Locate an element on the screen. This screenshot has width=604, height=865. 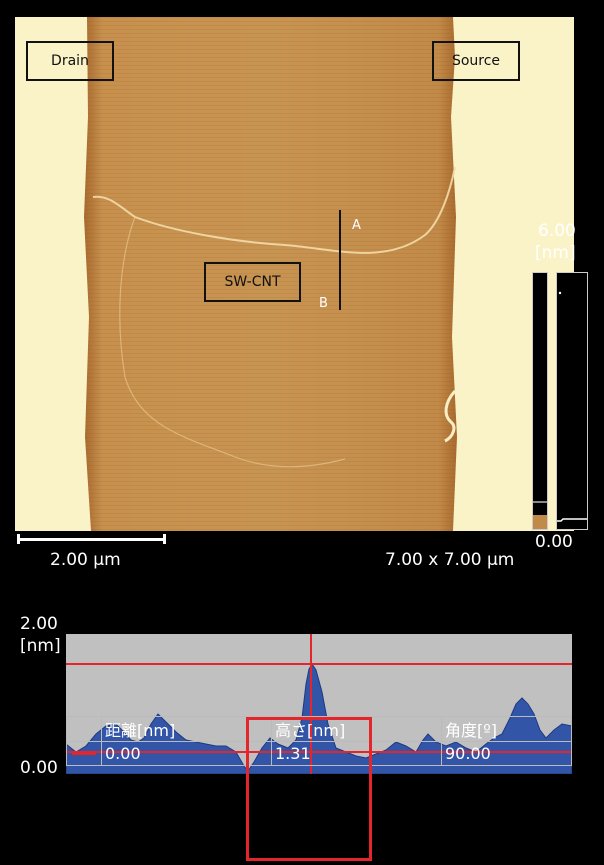
height-scale-min: 0.00 is located at coordinates (554, 542).